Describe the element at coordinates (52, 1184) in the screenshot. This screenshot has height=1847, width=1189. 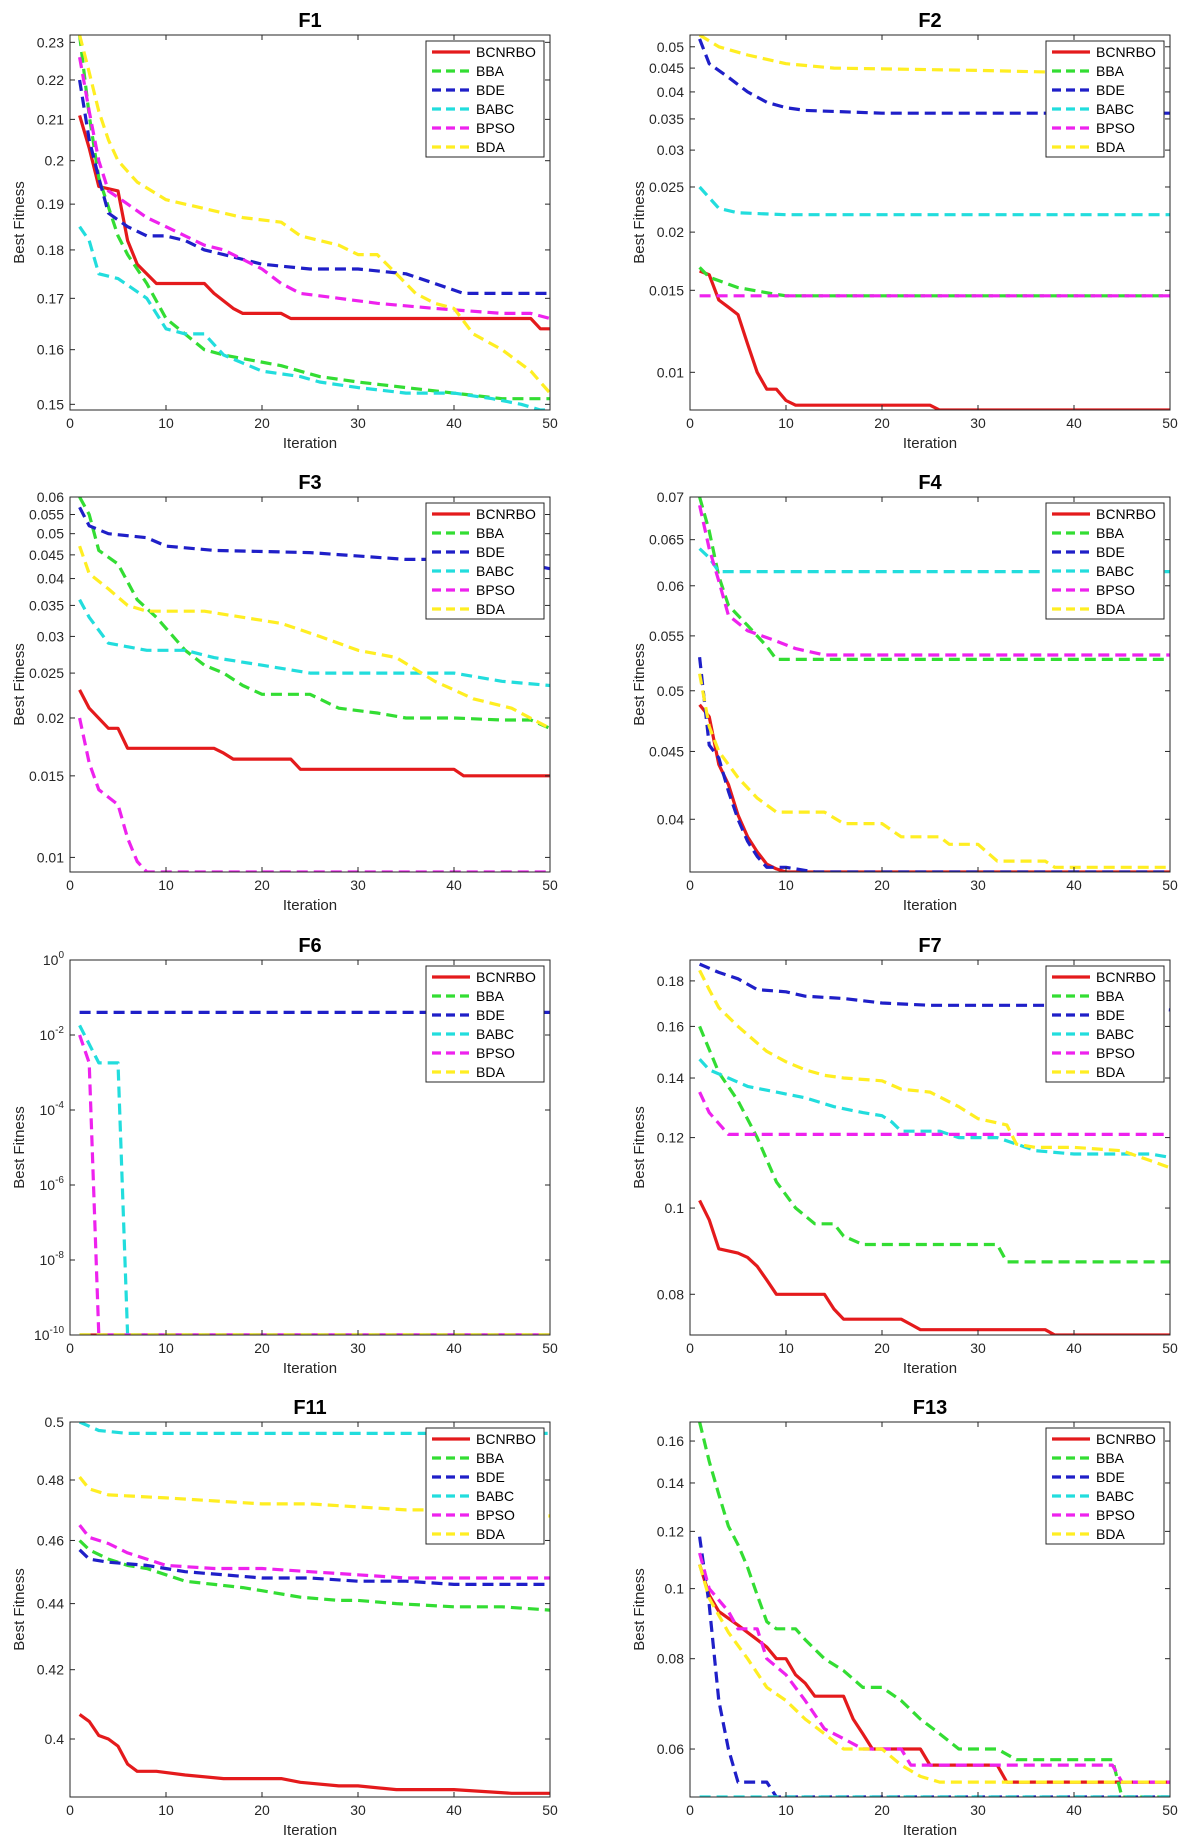
I see `y-tick-label: 10-6` at that location.